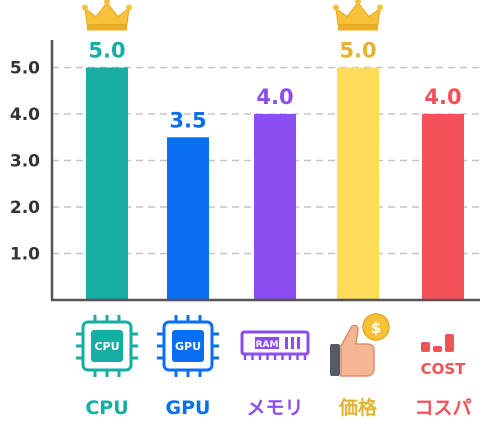 Image resolution: width=488 pixels, height=432 pixels. Describe the element at coordinates (444, 369) in the screenshot. I see `cost-label: COST` at that location.